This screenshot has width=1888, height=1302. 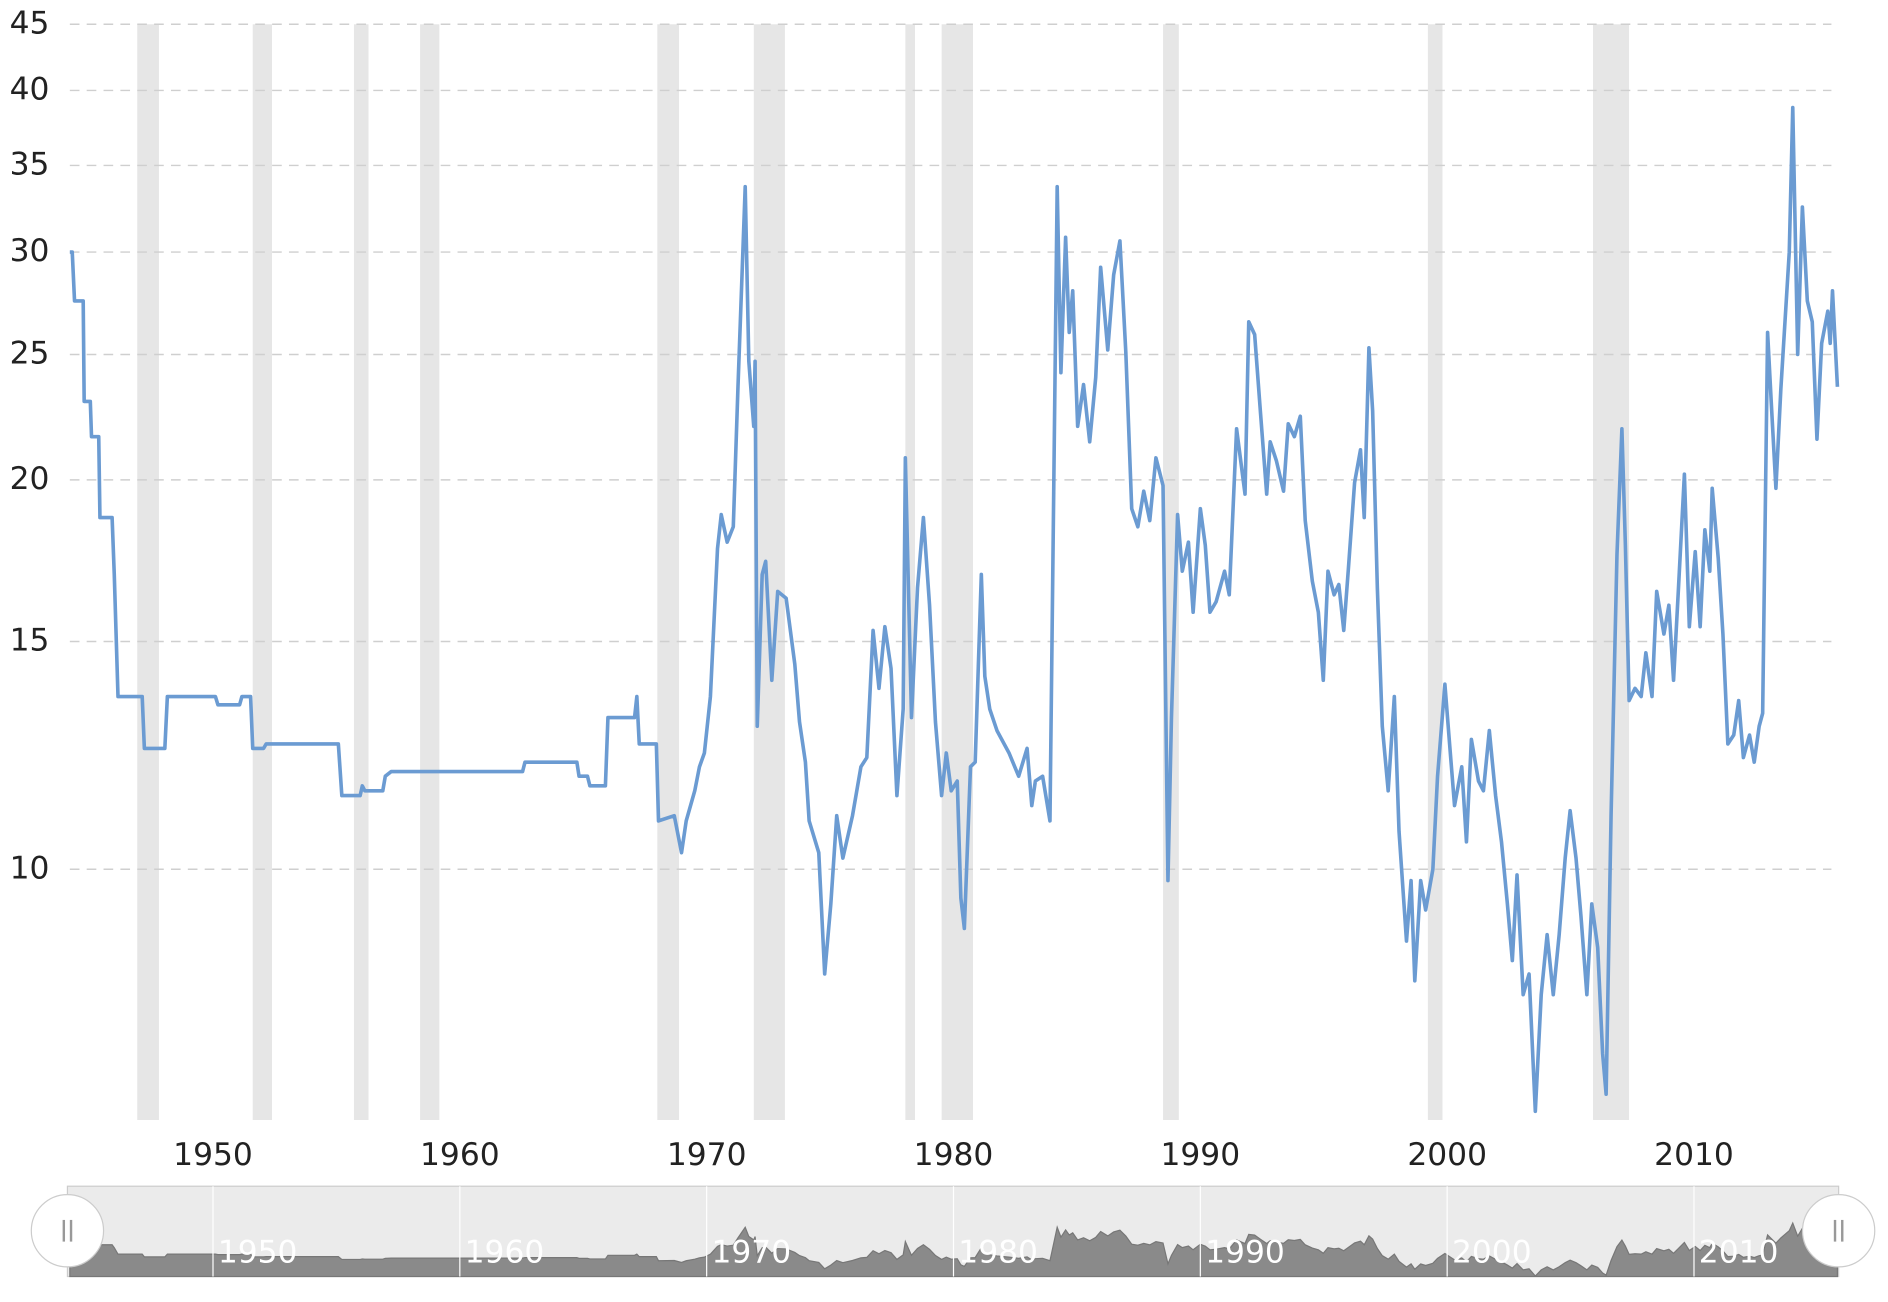 I want to click on navigator-tick-label: 1950, so click(x=258, y=1253).